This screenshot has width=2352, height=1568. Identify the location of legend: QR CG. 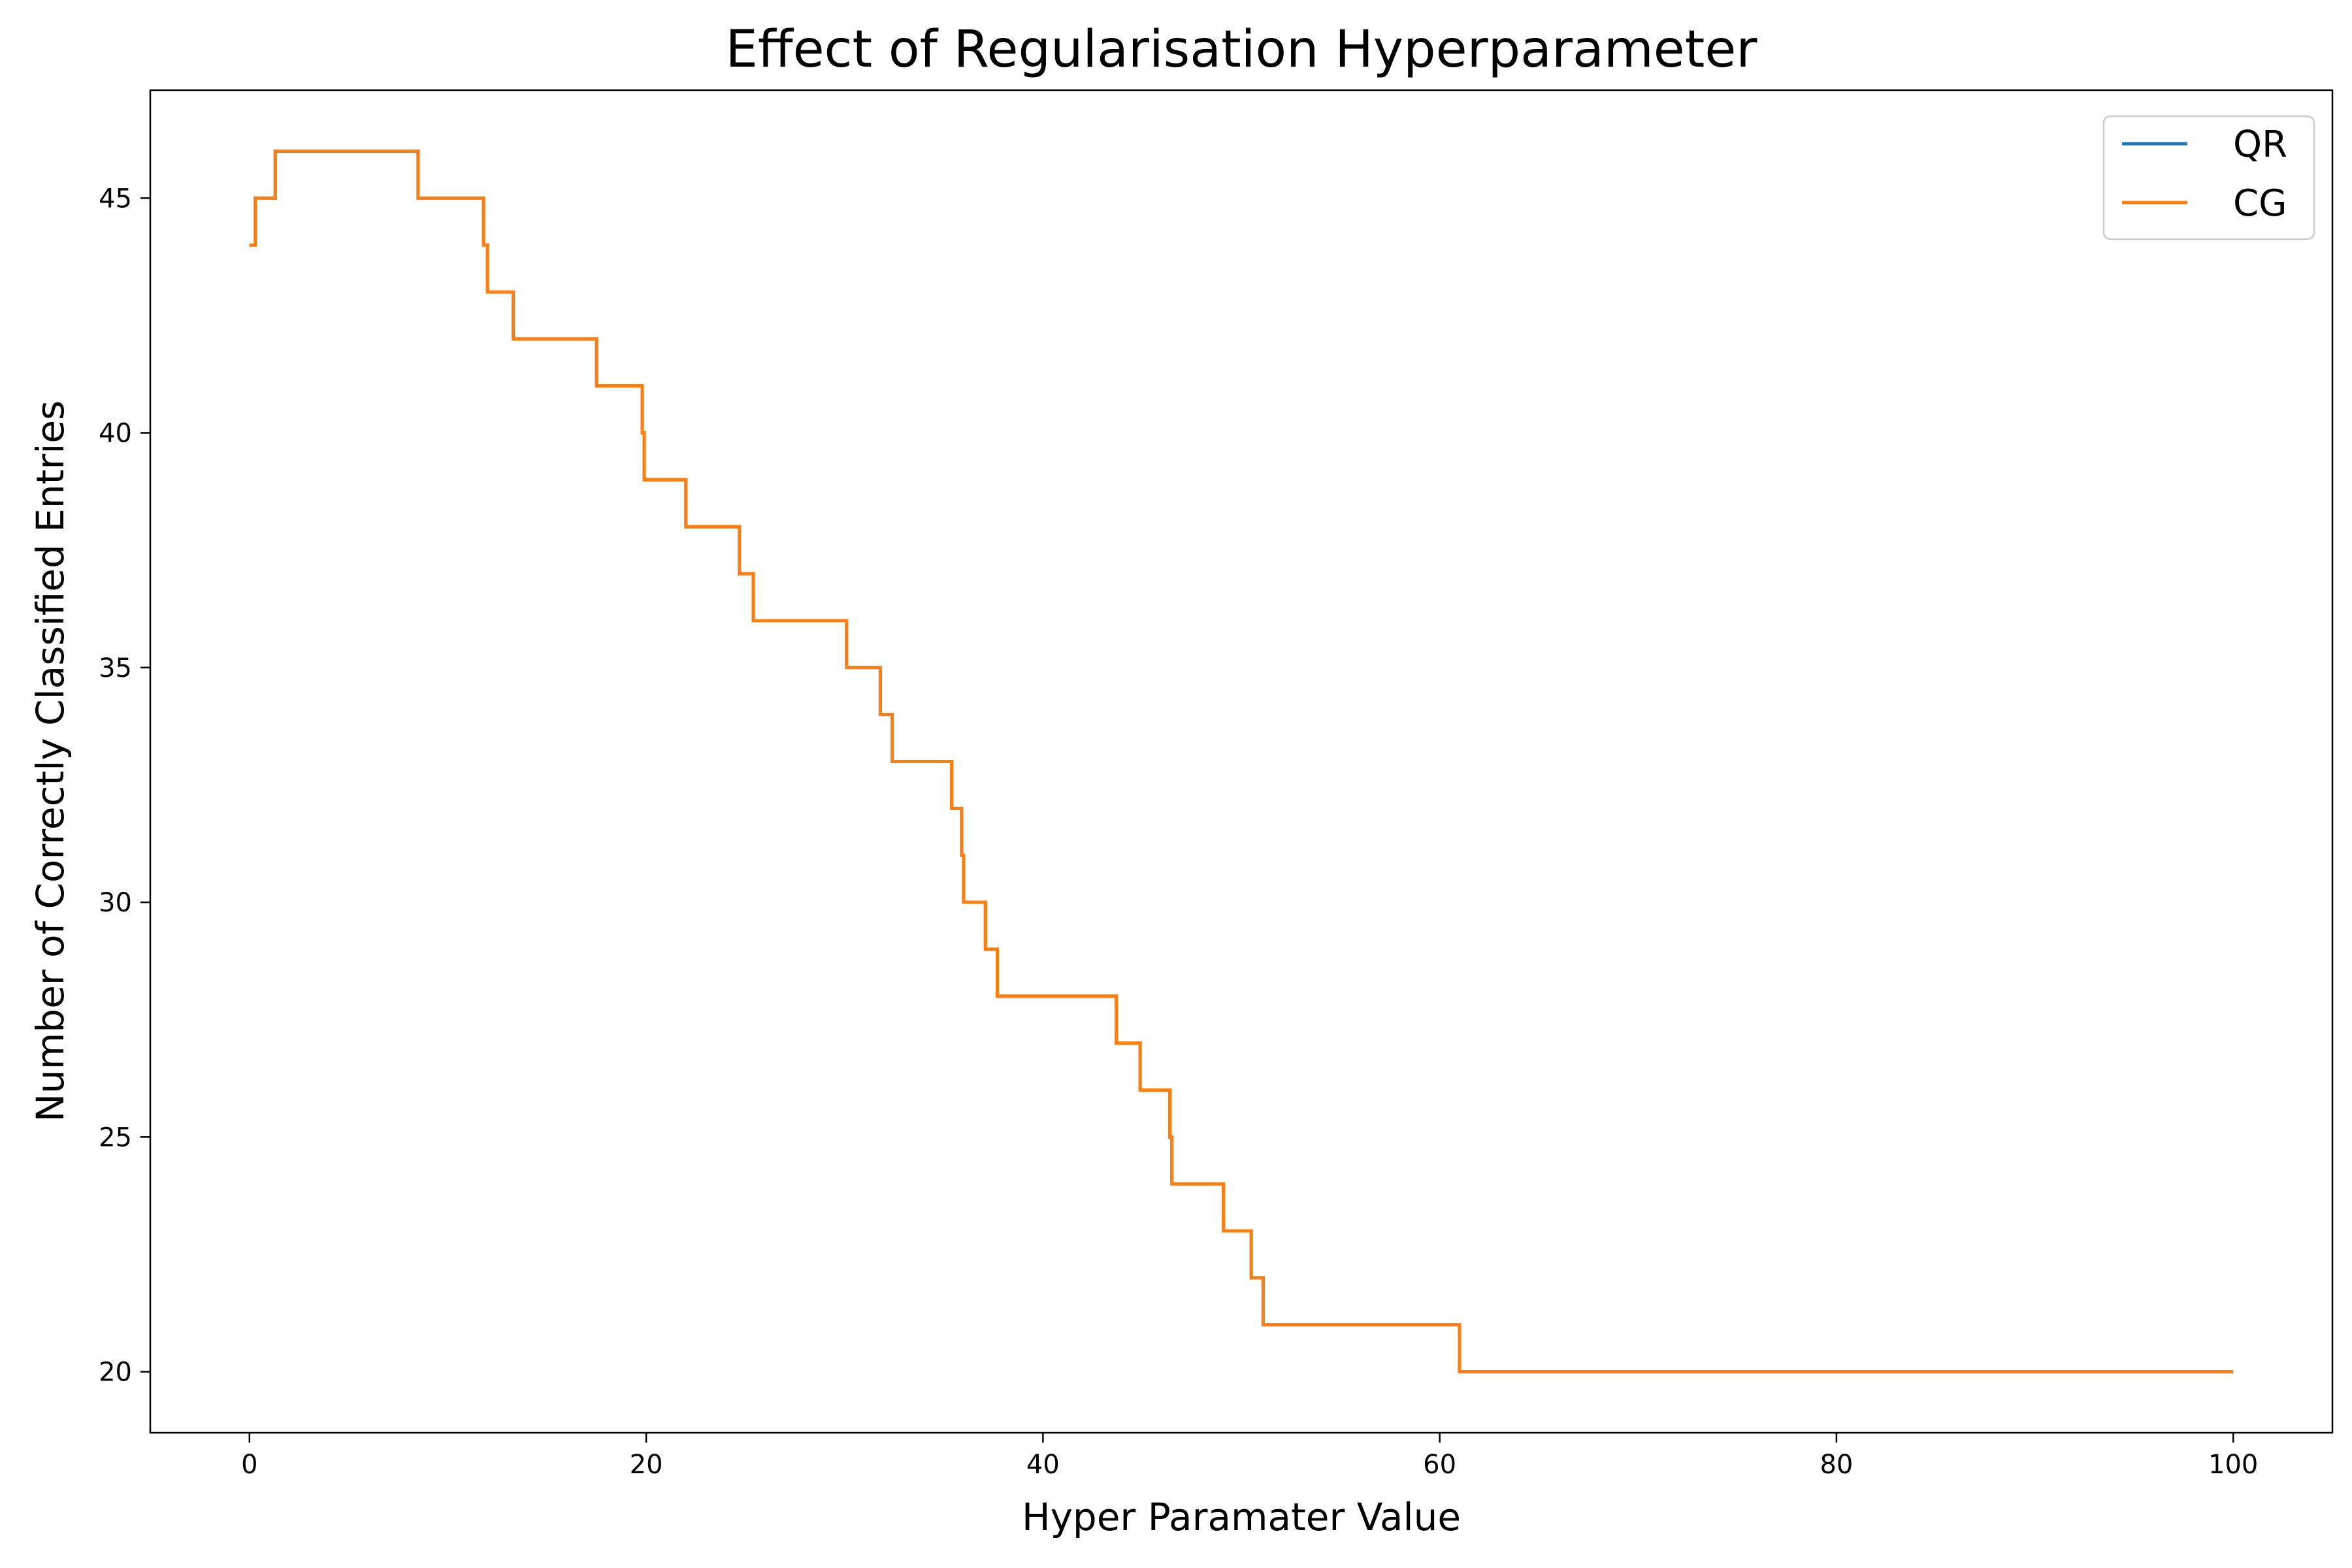
(2208, 177).